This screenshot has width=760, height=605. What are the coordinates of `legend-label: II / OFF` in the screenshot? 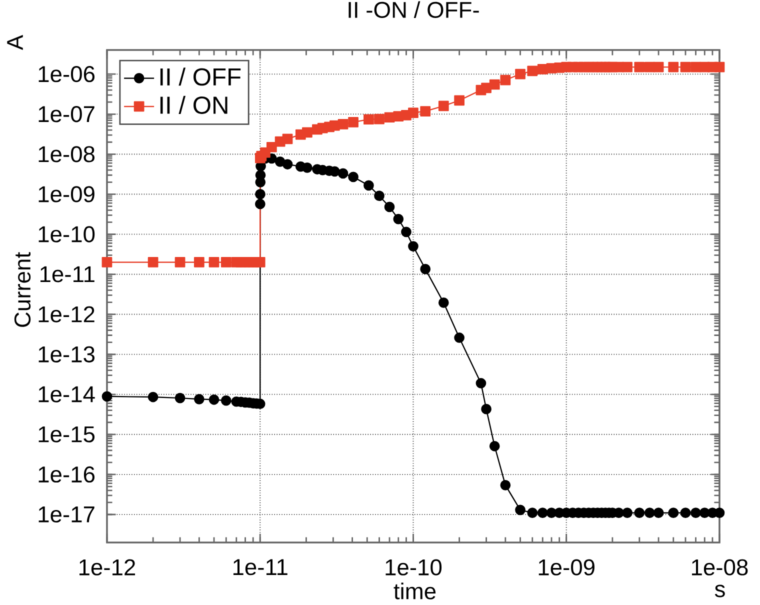 It's located at (200, 77).